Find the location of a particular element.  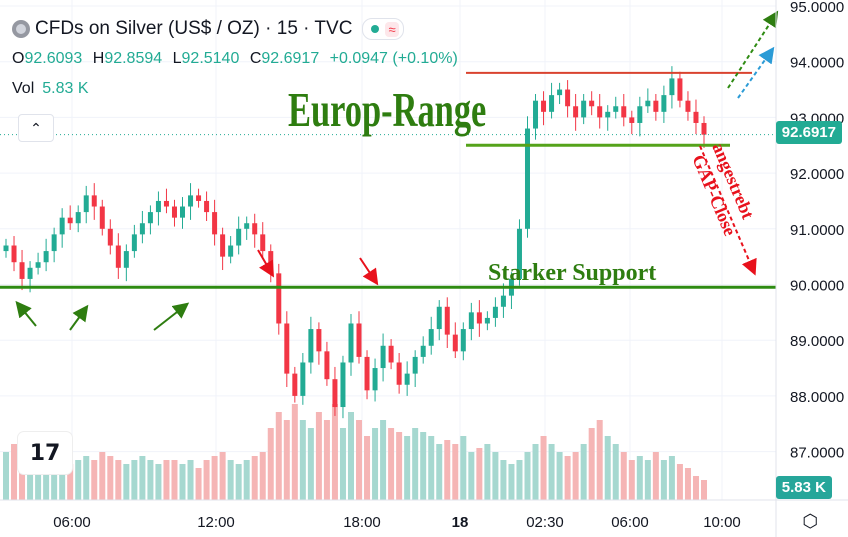

time-axis: 06:00 12:00 18:00 18 02:30 06:00 10:00 is located at coordinates (424, 515).